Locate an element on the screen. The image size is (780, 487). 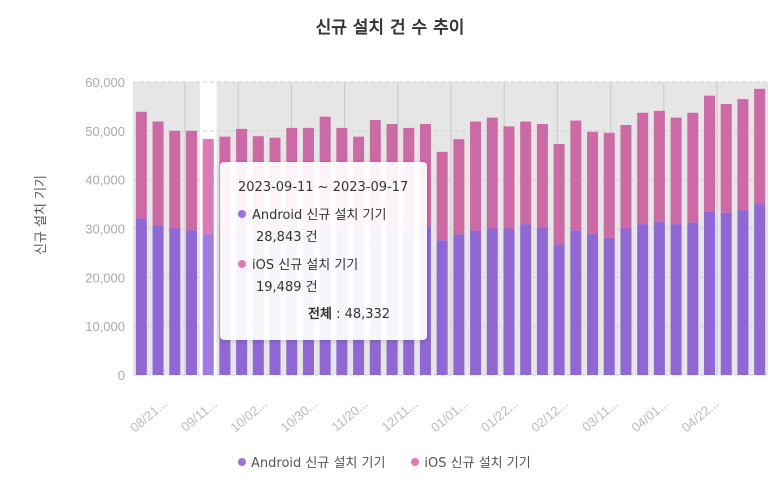
y-tick-label: 60,000 is located at coordinates (105, 82).